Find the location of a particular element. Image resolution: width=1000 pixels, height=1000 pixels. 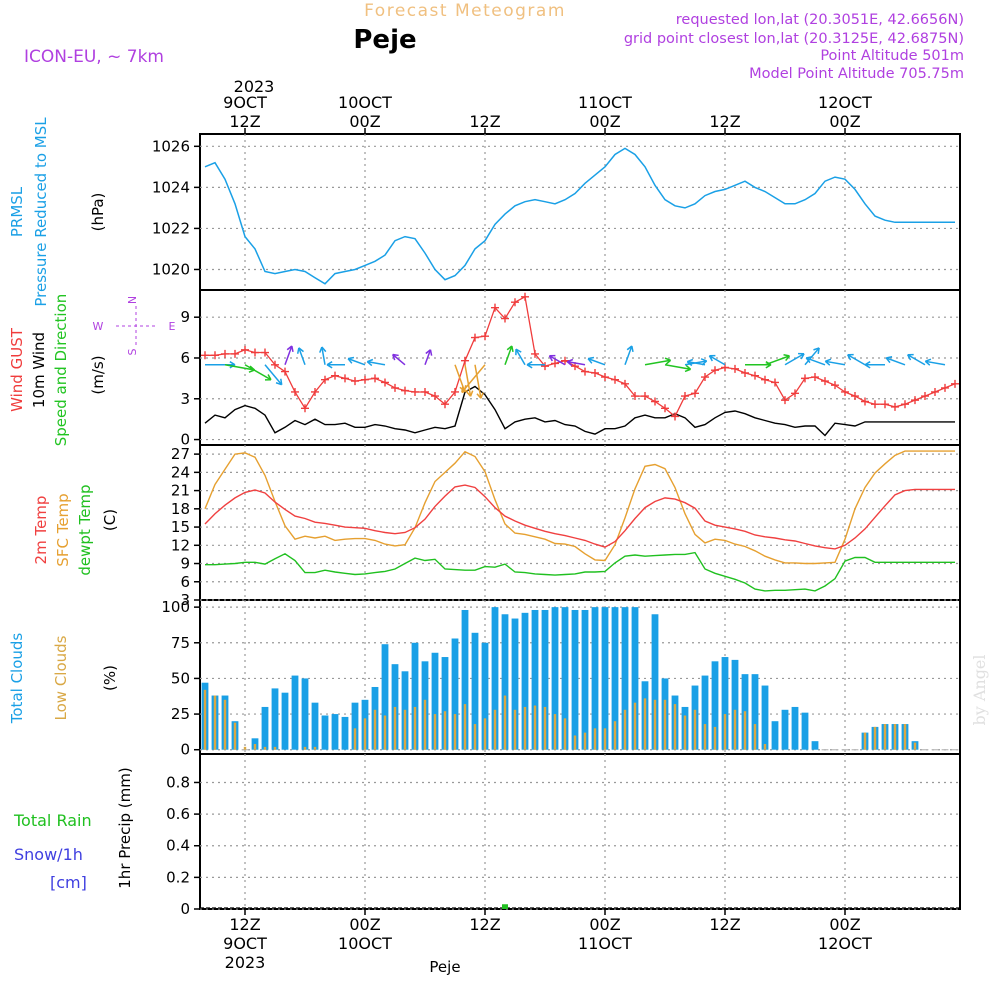

bottom-time-label: 10OCT is located at coordinates (365, 943).